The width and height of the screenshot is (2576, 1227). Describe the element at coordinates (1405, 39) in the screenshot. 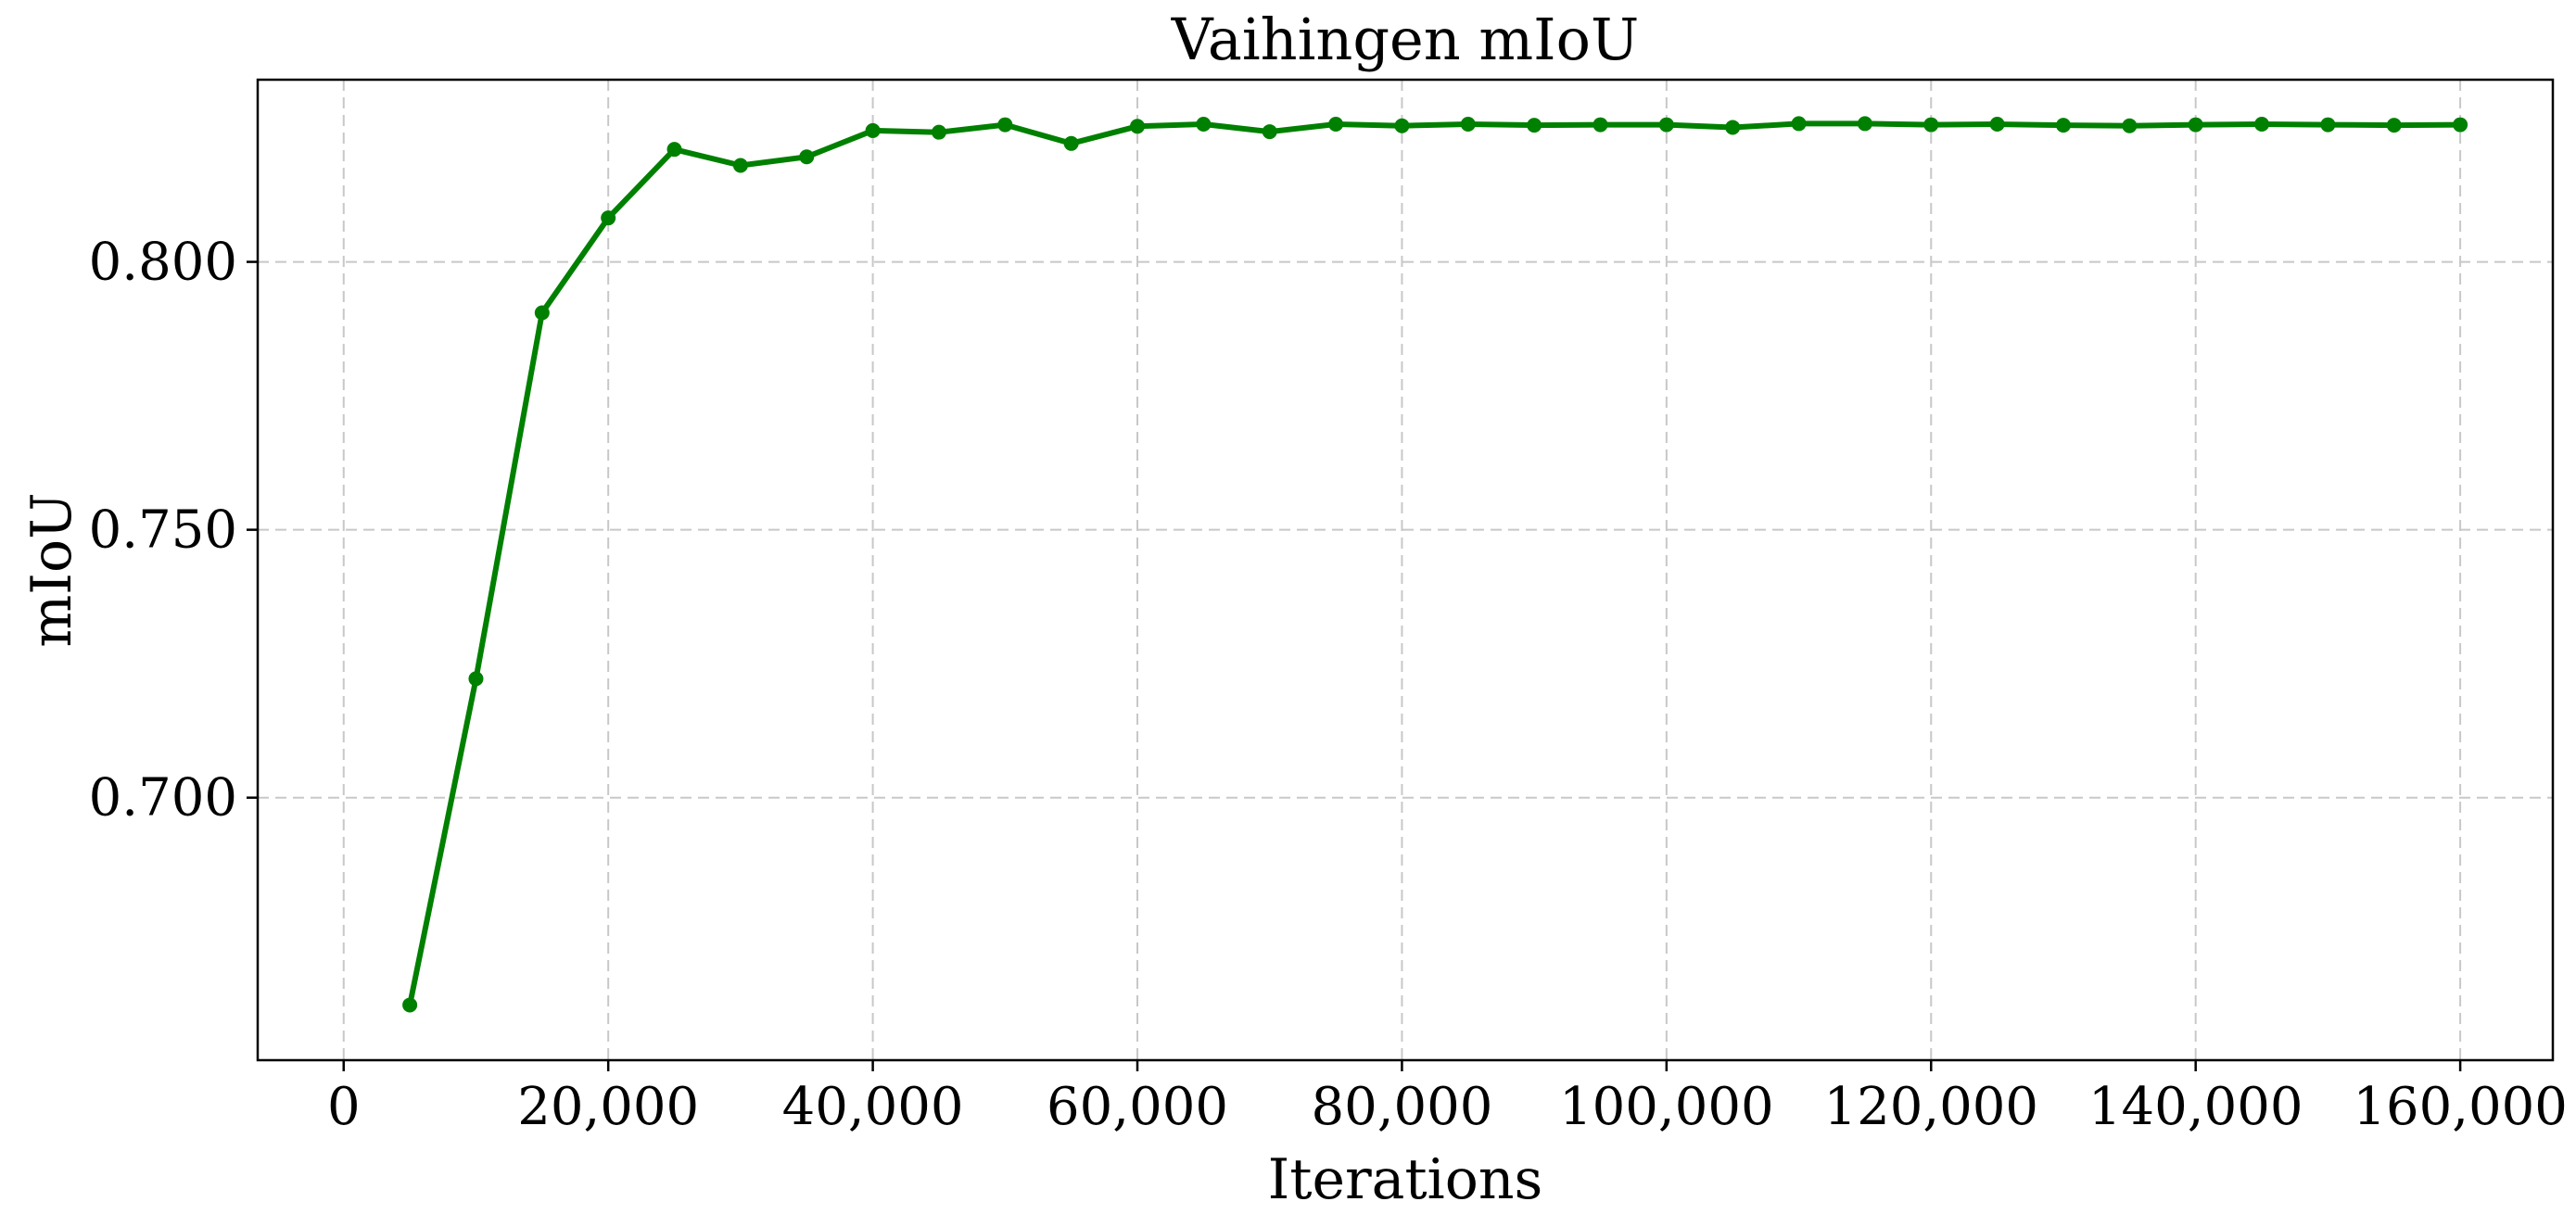

I see `chart-title: Vaihingen mIoU` at that location.